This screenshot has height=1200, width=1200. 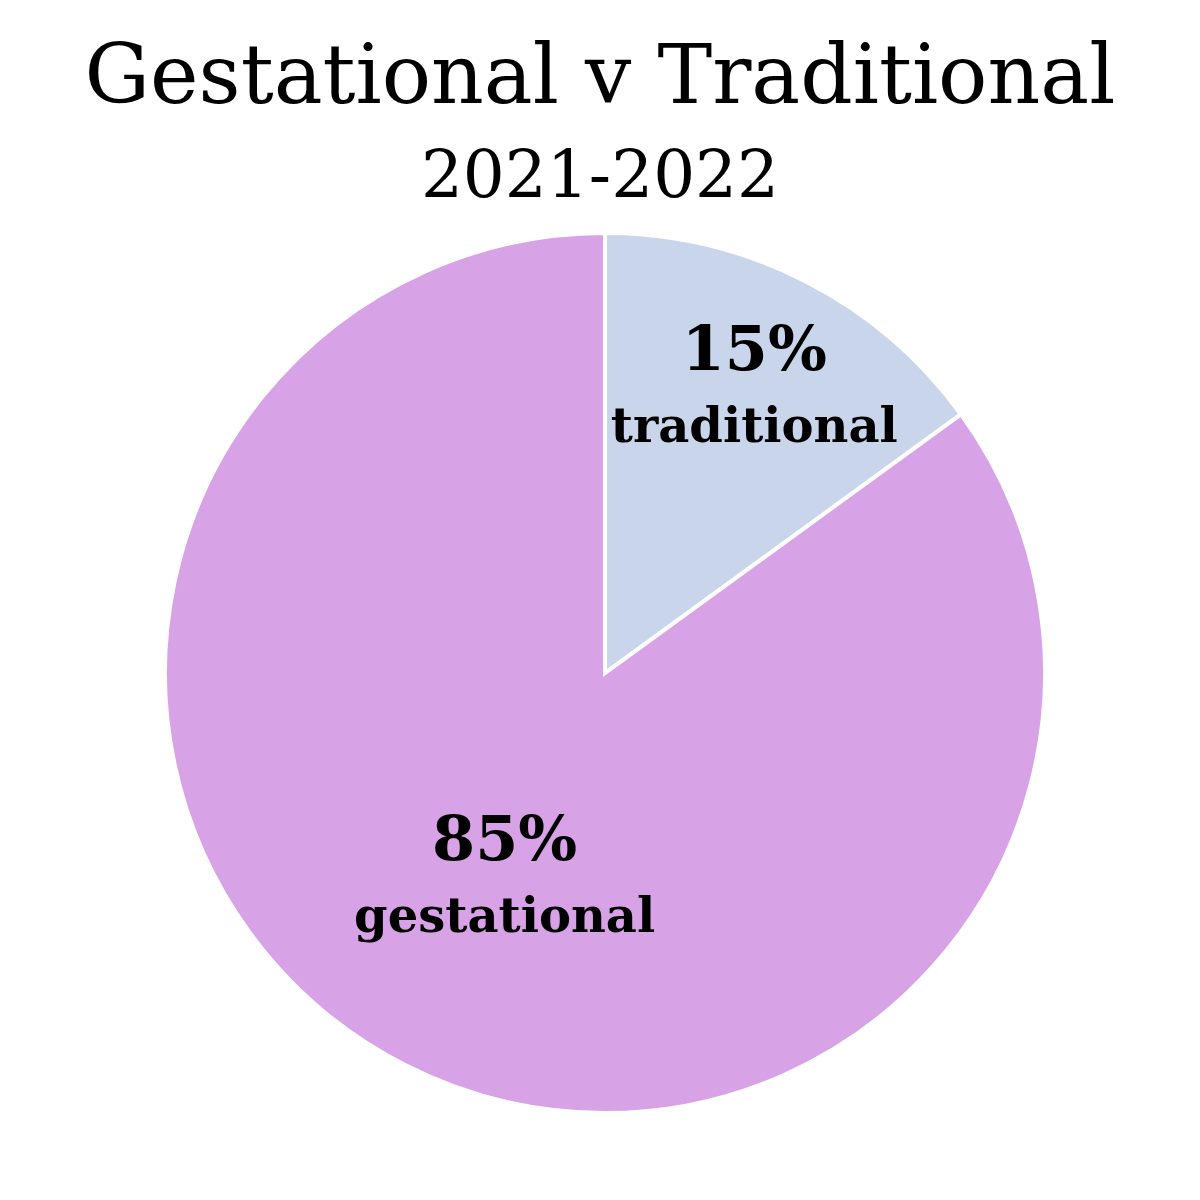 I want to click on slice-label: traditional, so click(x=754, y=424).